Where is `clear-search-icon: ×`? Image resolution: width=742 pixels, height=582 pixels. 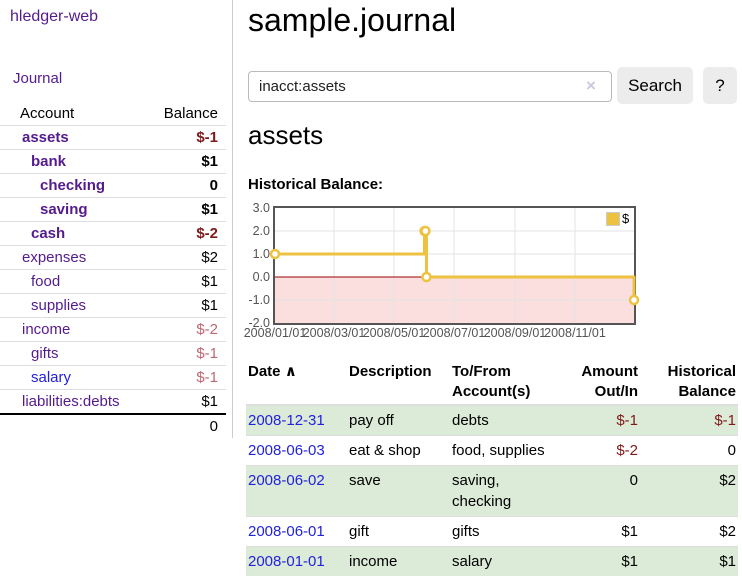
clear-search-icon: × is located at coordinates (591, 85).